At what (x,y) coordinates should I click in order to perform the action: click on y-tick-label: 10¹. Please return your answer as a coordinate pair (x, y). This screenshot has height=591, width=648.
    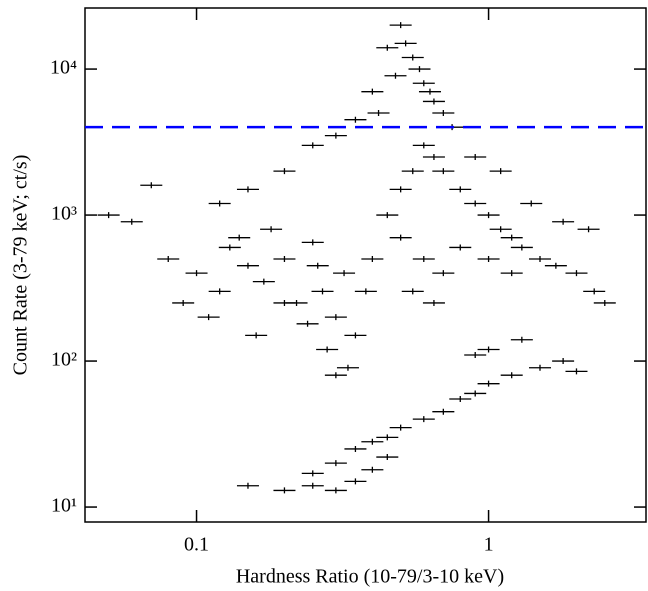
    Looking at the image, I should click on (64, 506).